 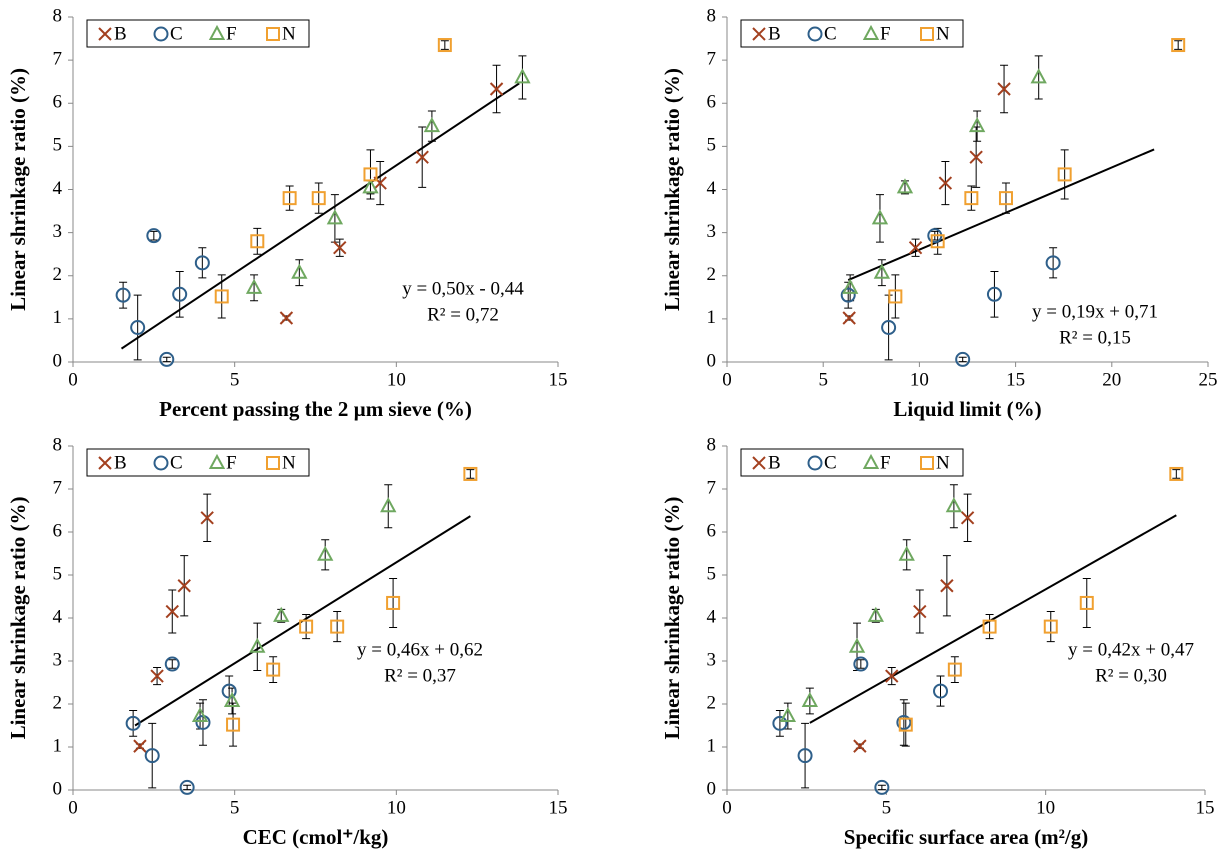 What do you see at coordinates (1131, 649) in the screenshot?
I see `annotation: y = 0,42x + 0,47` at bounding box center [1131, 649].